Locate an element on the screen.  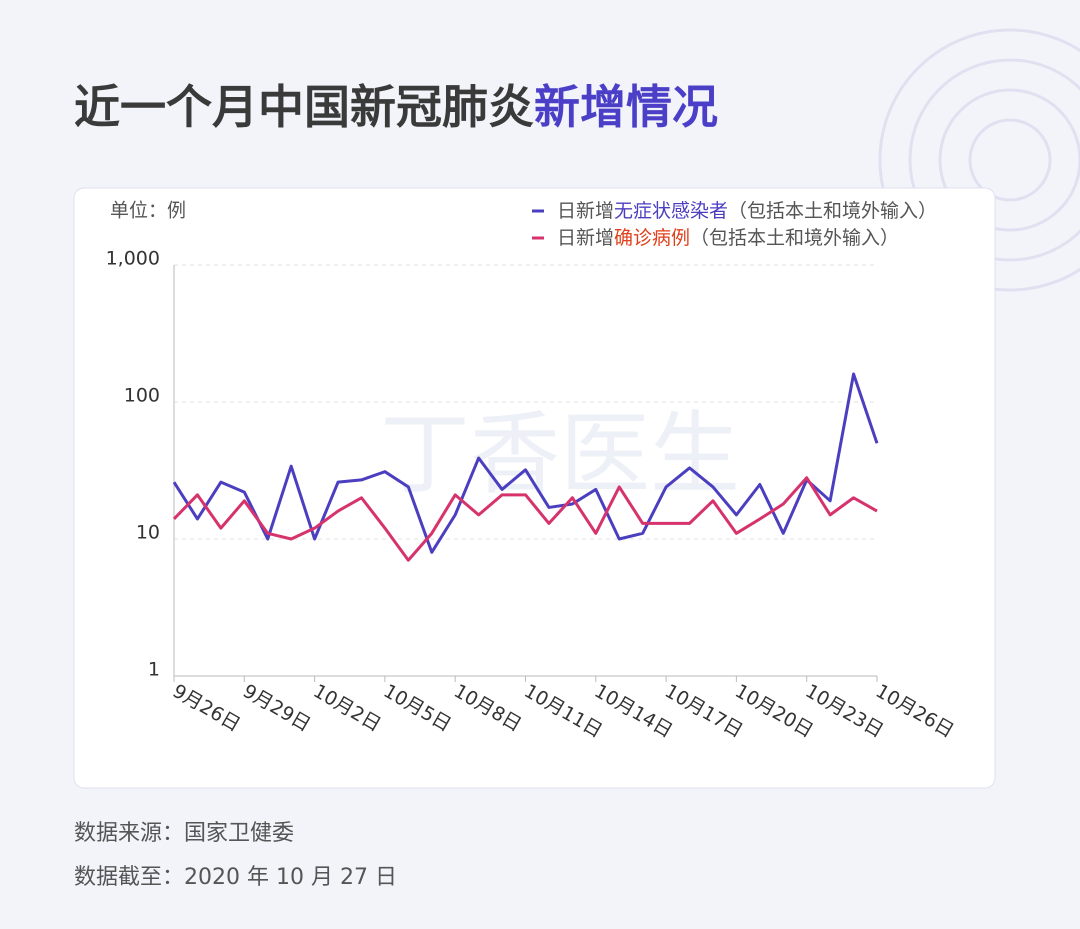
source: 数据来源：国家卫健委 is located at coordinates (184, 833).